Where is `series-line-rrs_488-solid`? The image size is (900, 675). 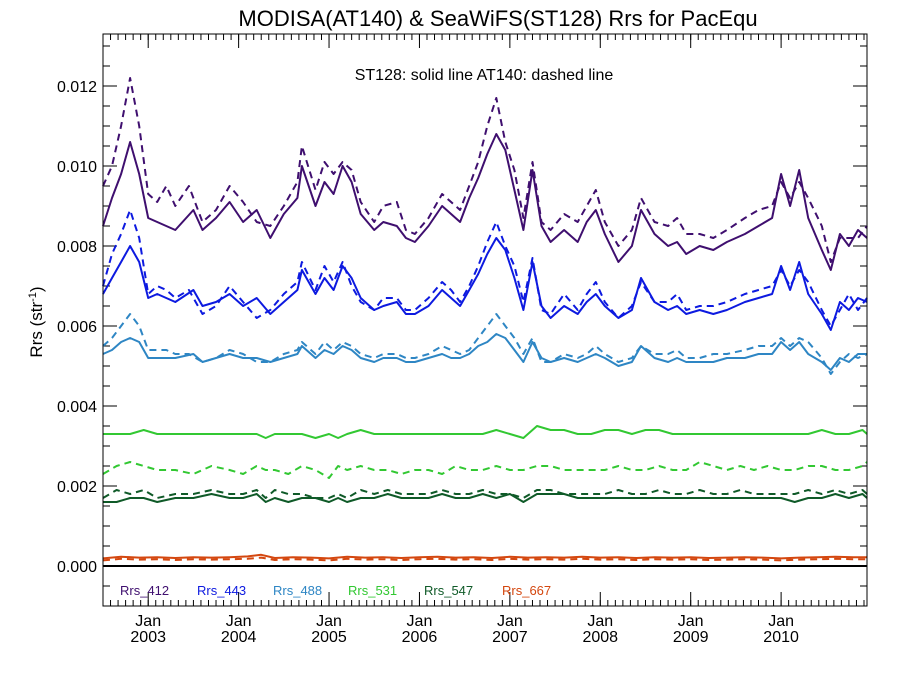 series-line-rrs_488-solid is located at coordinates (484, 352).